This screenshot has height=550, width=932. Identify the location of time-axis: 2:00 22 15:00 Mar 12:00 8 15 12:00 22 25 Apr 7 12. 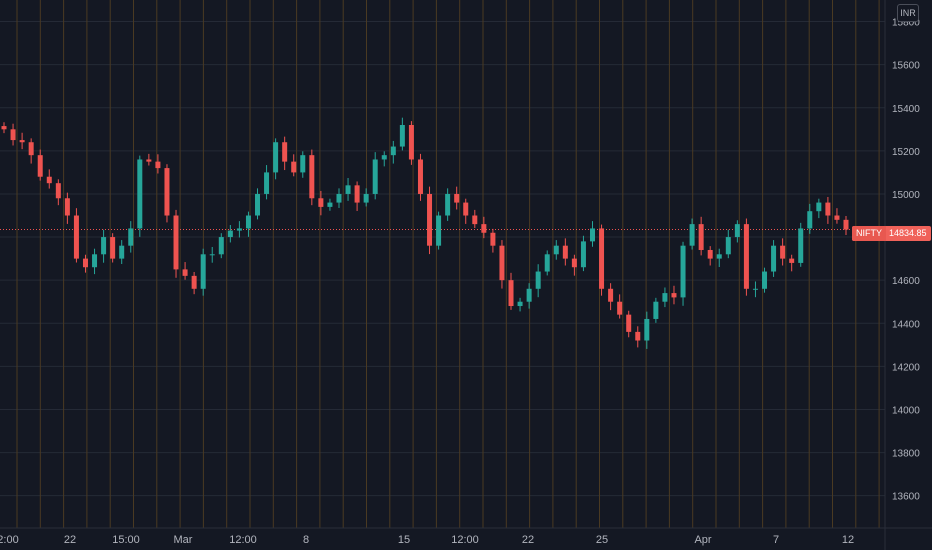
(427, 540).